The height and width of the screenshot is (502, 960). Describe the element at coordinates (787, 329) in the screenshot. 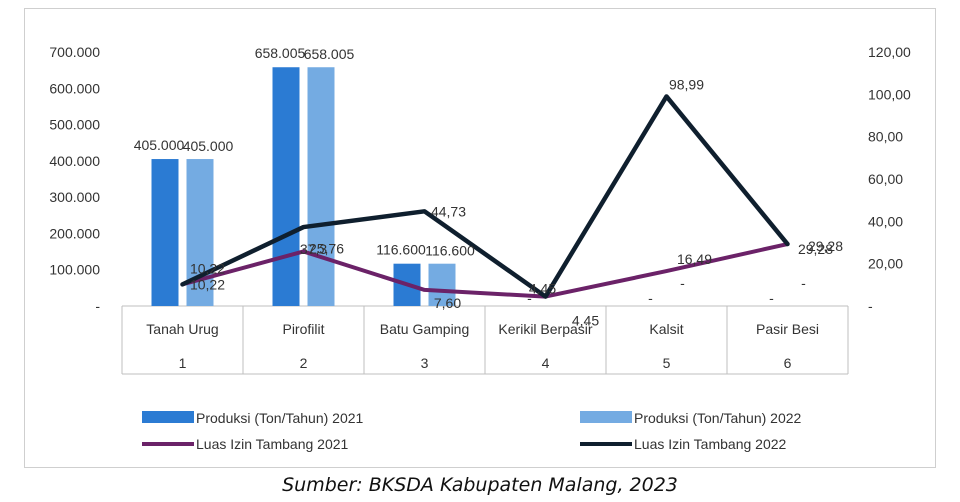

I see `category-label: Pasir Besi` at that location.